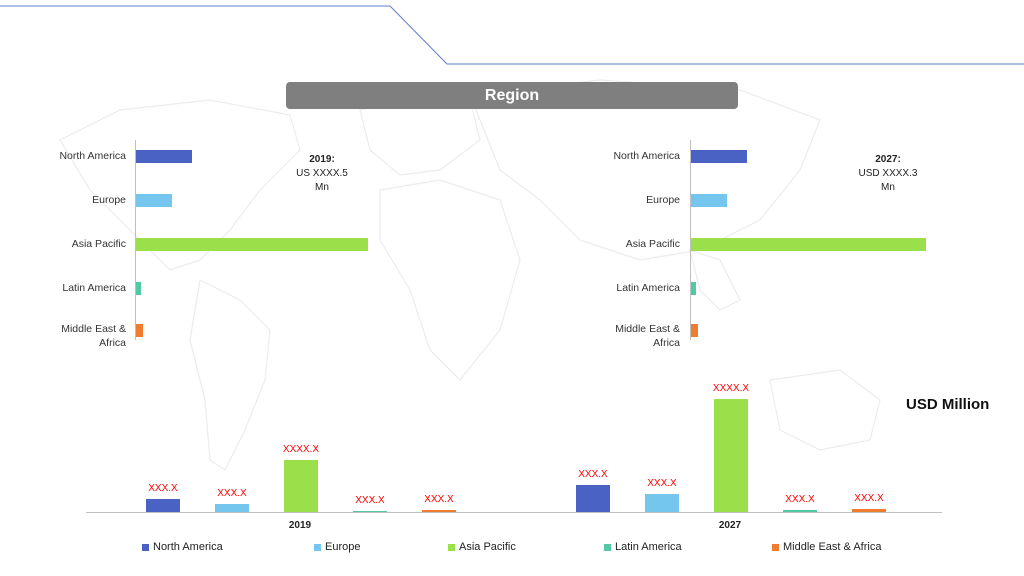  I want to click on note-unit-2027: Mn, so click(888, 187).